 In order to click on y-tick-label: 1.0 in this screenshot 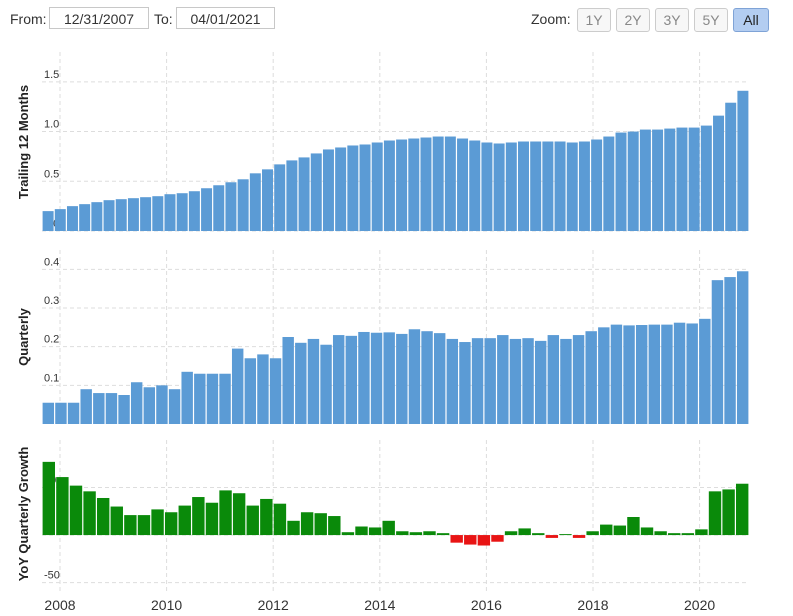, I will do `click(51, 125)`.